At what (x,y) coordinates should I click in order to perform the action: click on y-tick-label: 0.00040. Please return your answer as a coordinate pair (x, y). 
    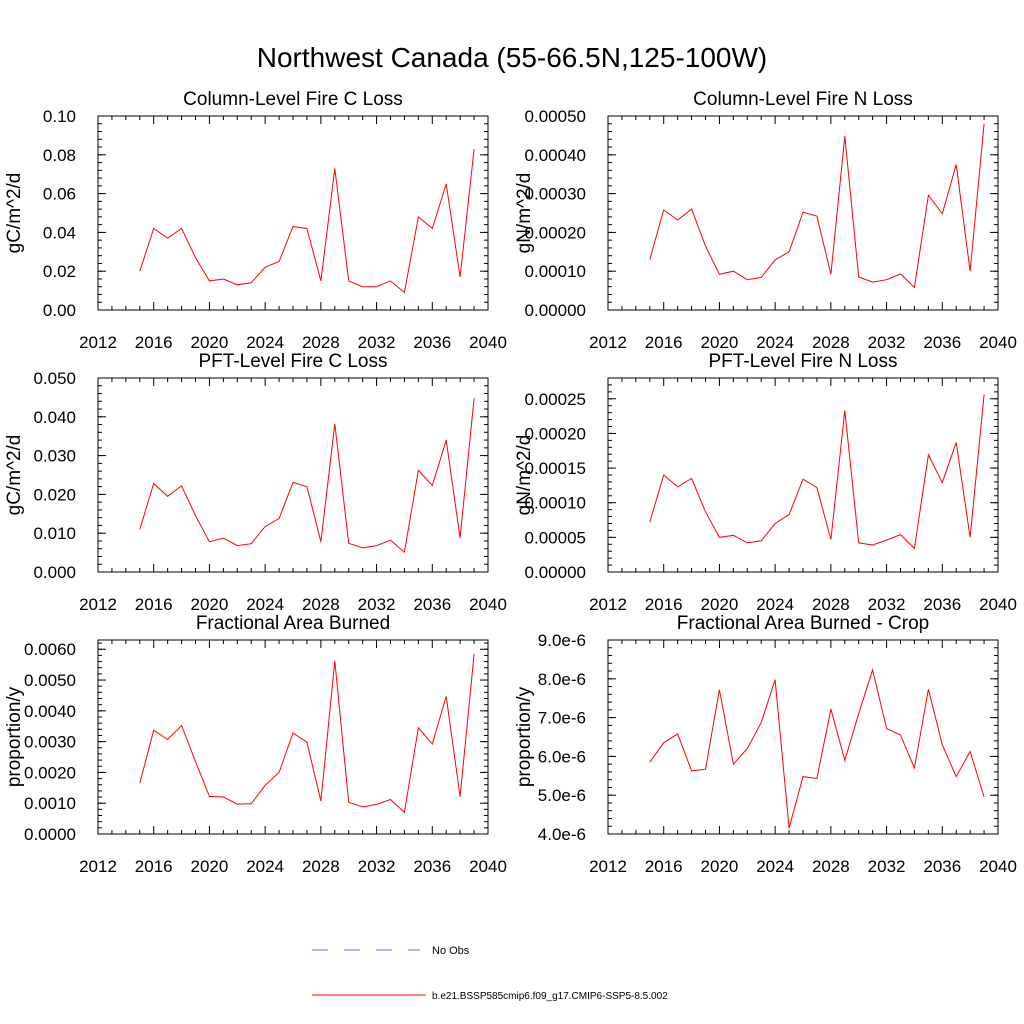
    Looking at the image, I should click on (555, 155).